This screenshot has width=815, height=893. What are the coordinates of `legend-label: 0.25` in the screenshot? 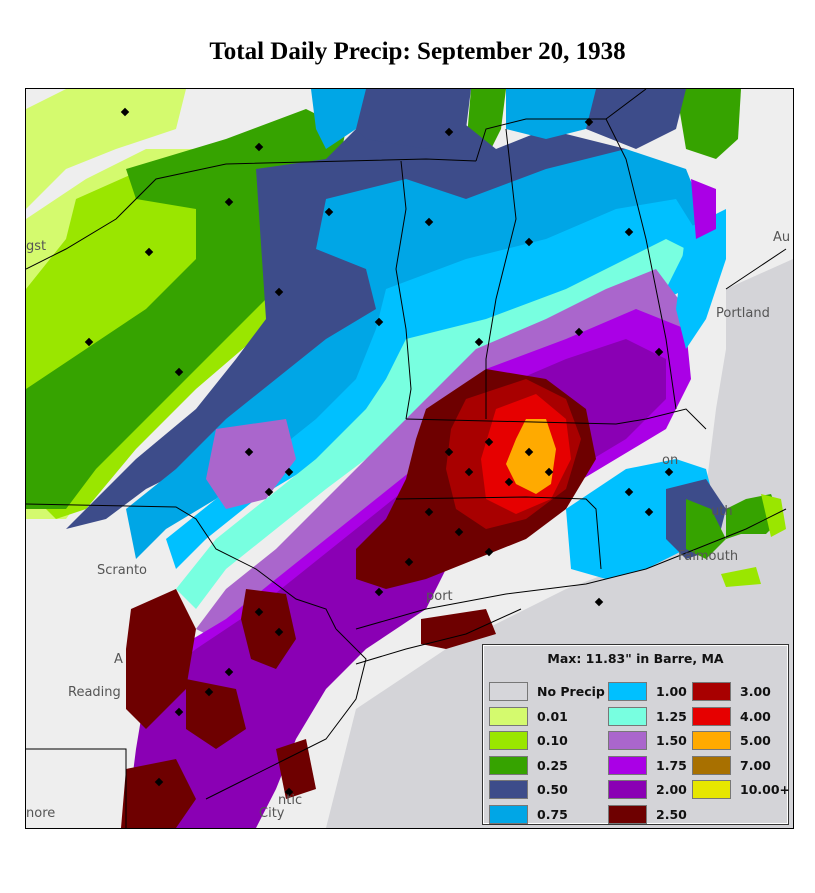 It's located at (552, 765).